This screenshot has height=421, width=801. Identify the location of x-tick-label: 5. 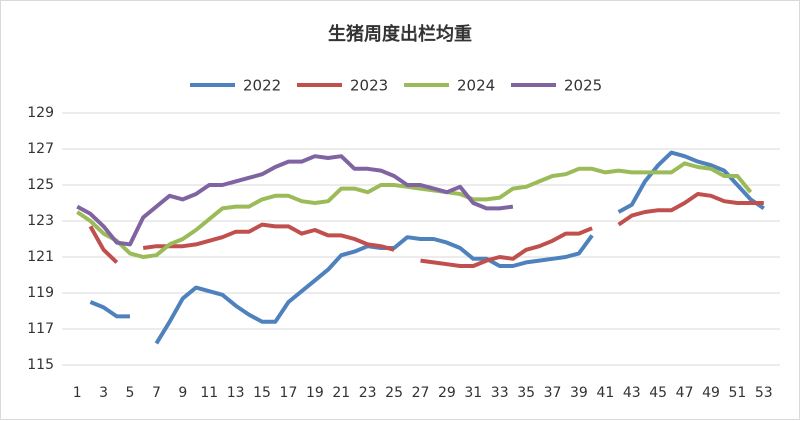
(130, 393).